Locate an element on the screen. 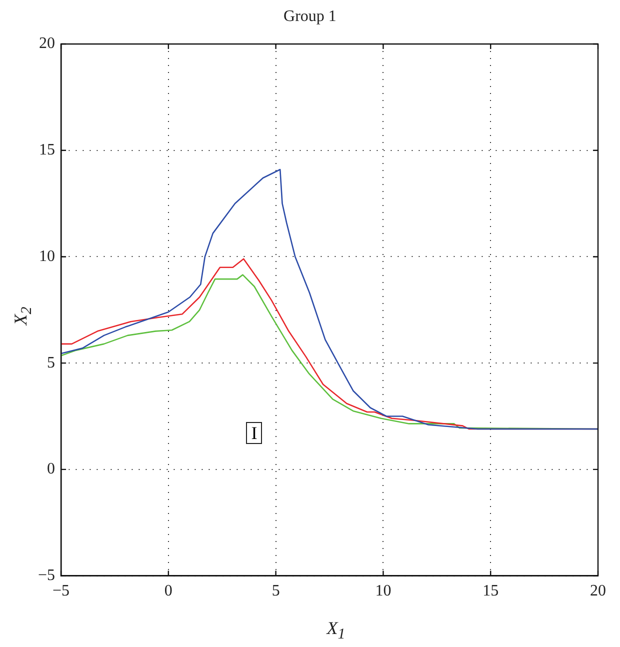  x-tick-label: 15 is located at coordinates (490, 591).